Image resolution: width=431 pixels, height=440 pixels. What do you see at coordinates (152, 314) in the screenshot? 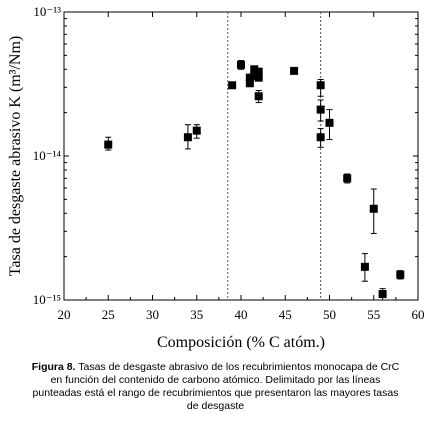
I see `x-tick-label: 30` at bounding box center [152, 314].